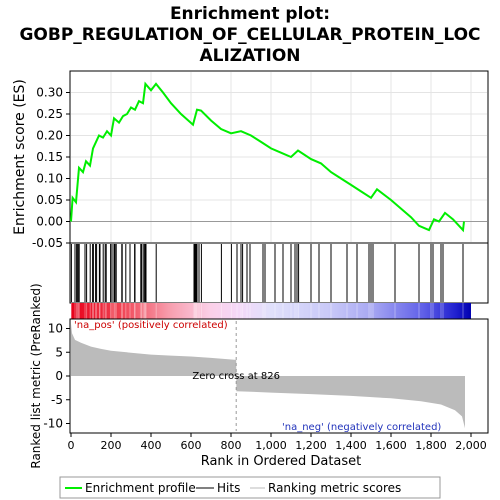  I want to click on chart-title-line-2: GOBP_REGULATION_OF_CELLULAR_PROTEIN_LOC, so click(249, 35).